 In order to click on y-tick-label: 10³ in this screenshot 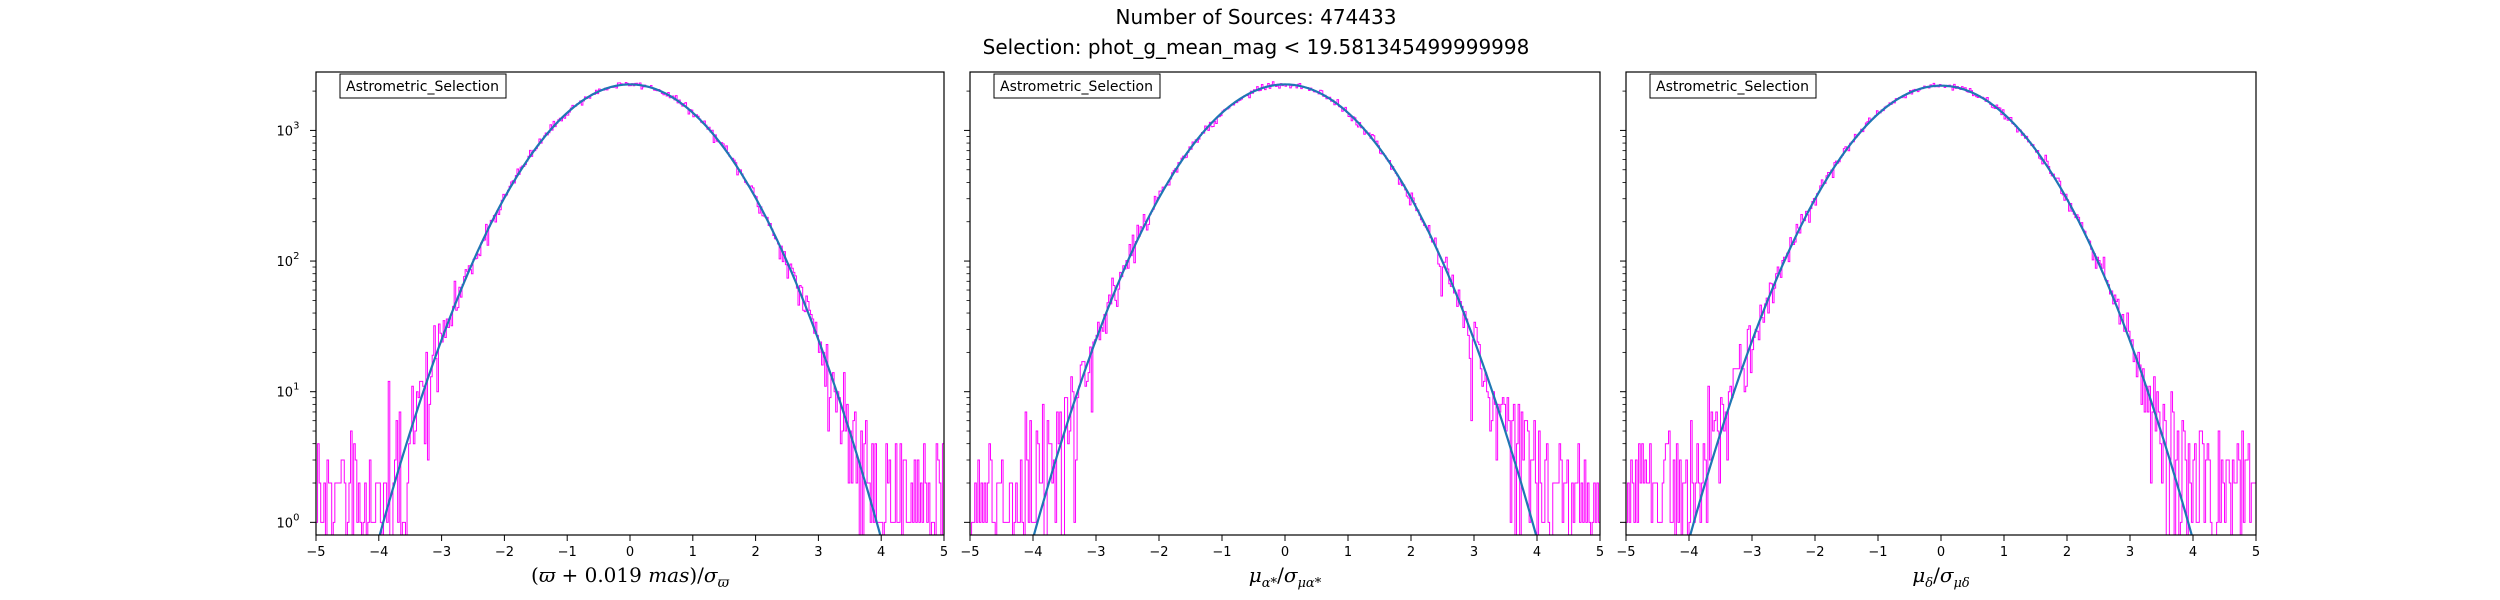, I will do `click(288, 129)`.